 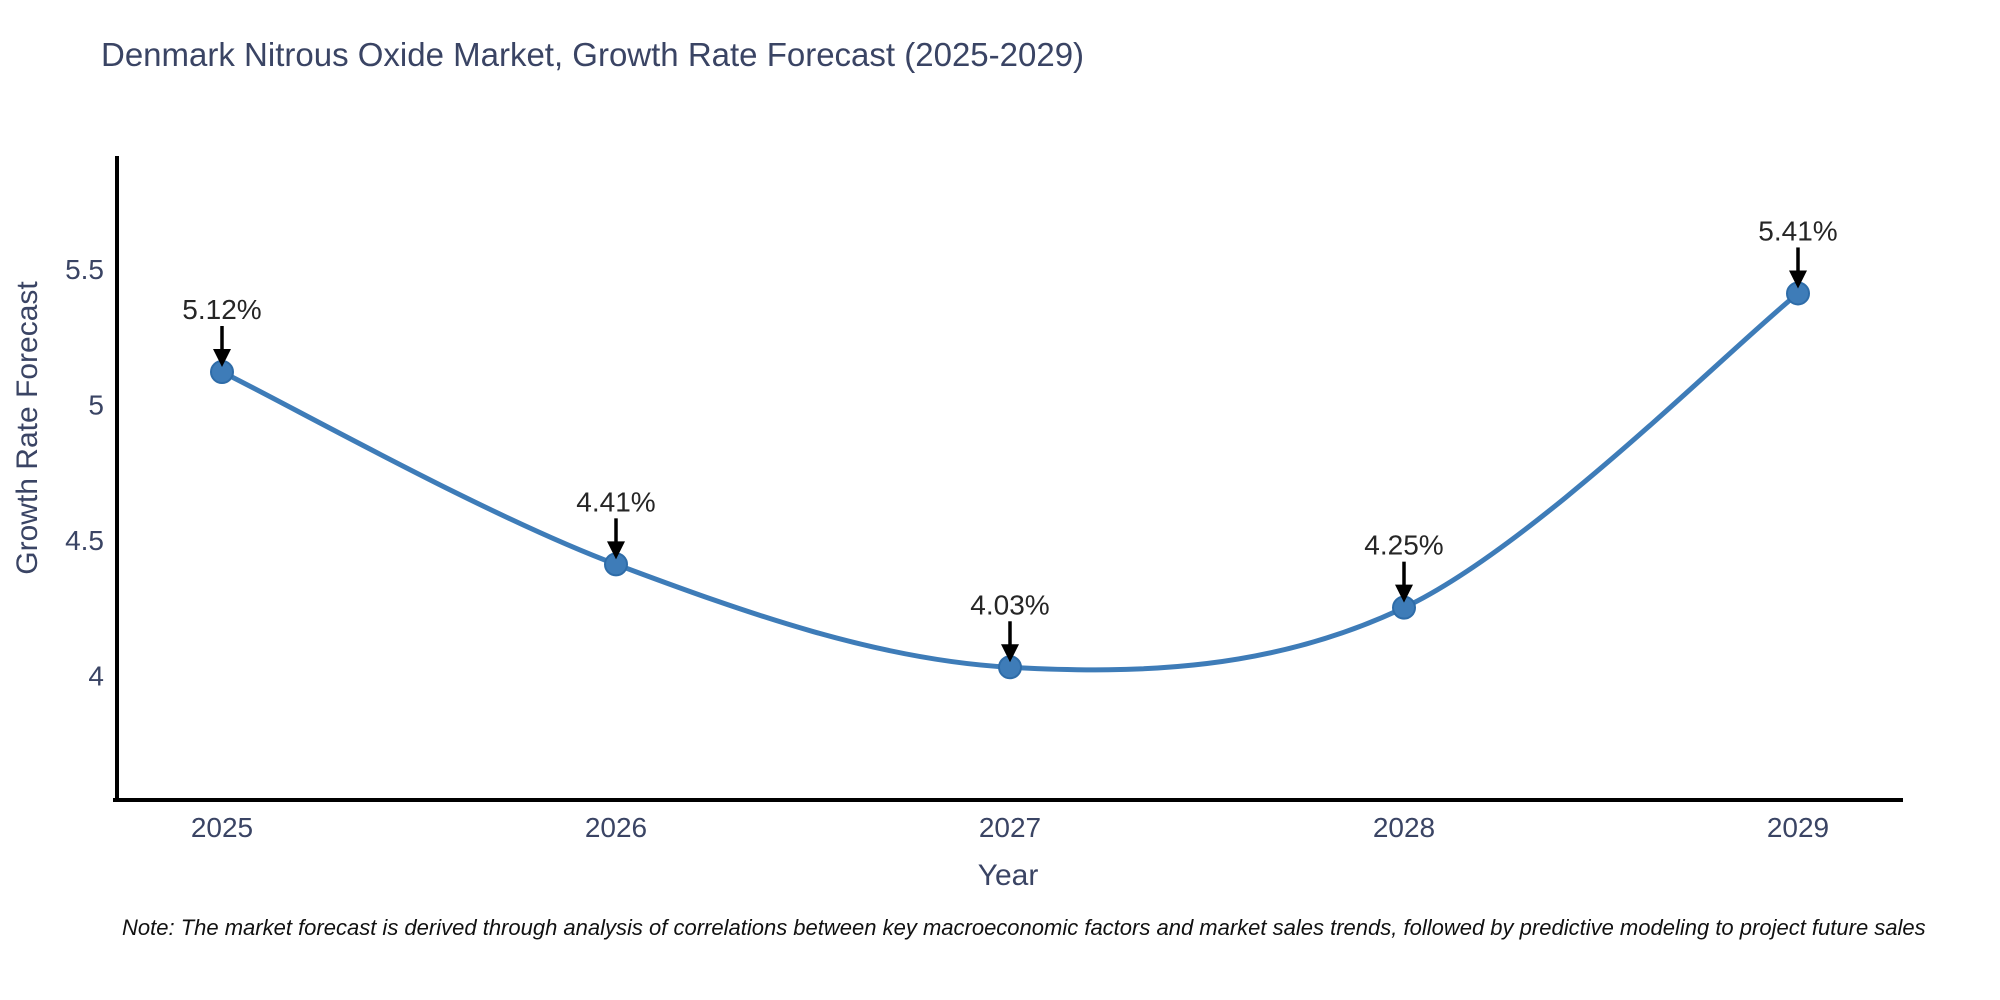 What do you see at coordinates (1009, 604) in the screenshot?
I see `point-annotation-label: 4.03%` at bounding box center [1009, 604].